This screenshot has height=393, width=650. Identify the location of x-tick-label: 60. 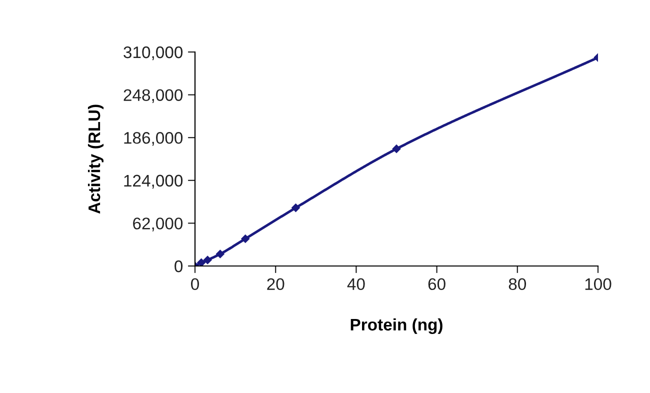
(437, 284).